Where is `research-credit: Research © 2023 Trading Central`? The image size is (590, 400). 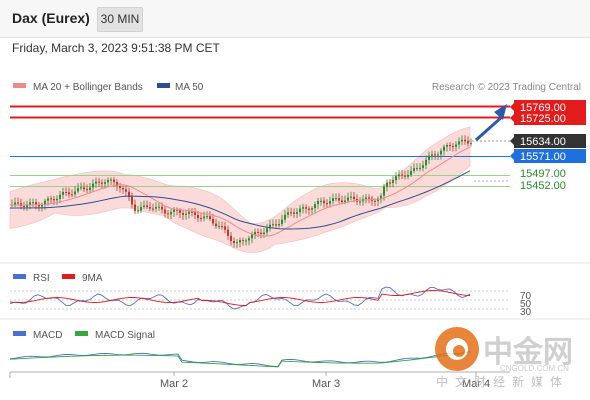
research-credit: Research © 2023 Trading Central is located at coordinates (506, 87).